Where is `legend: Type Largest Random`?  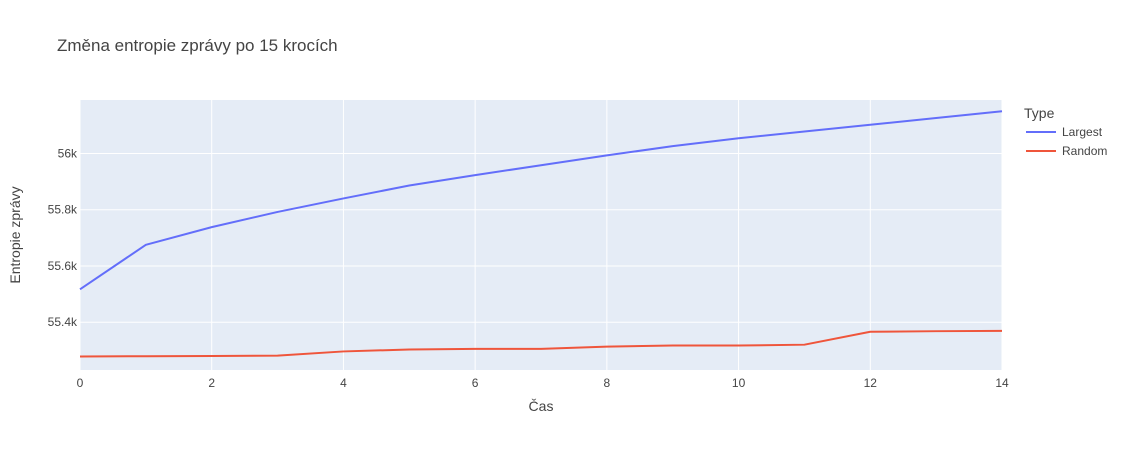 legend: Type Largest Random is located at coordinates (1065, 131).